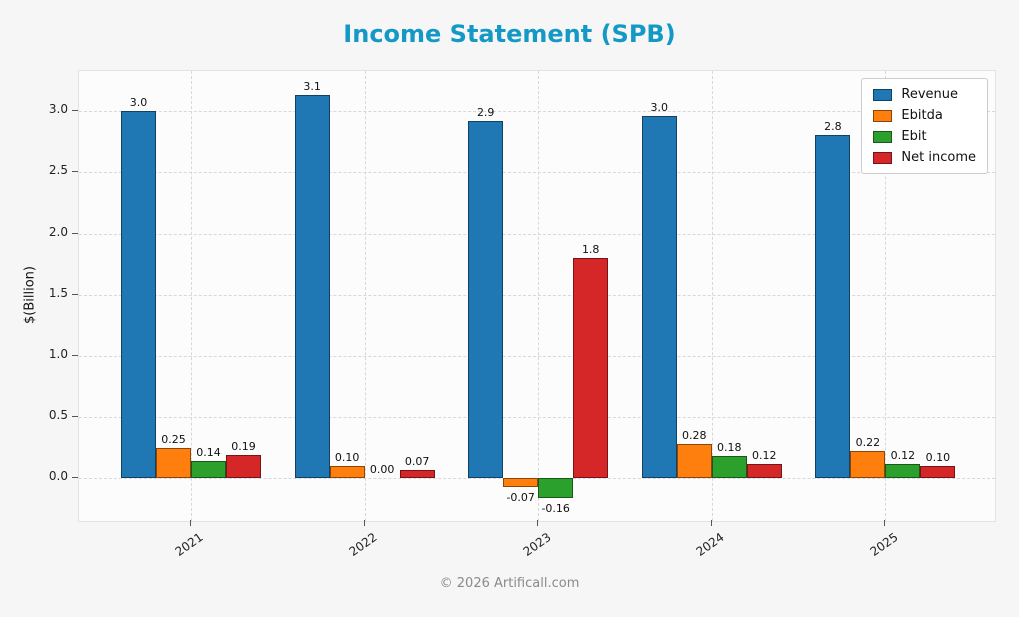 The image size is (1019, 617). Describe the element at coordinates (883, 136) in the screenshot. I see `legend-swatch-ebit` at that location.